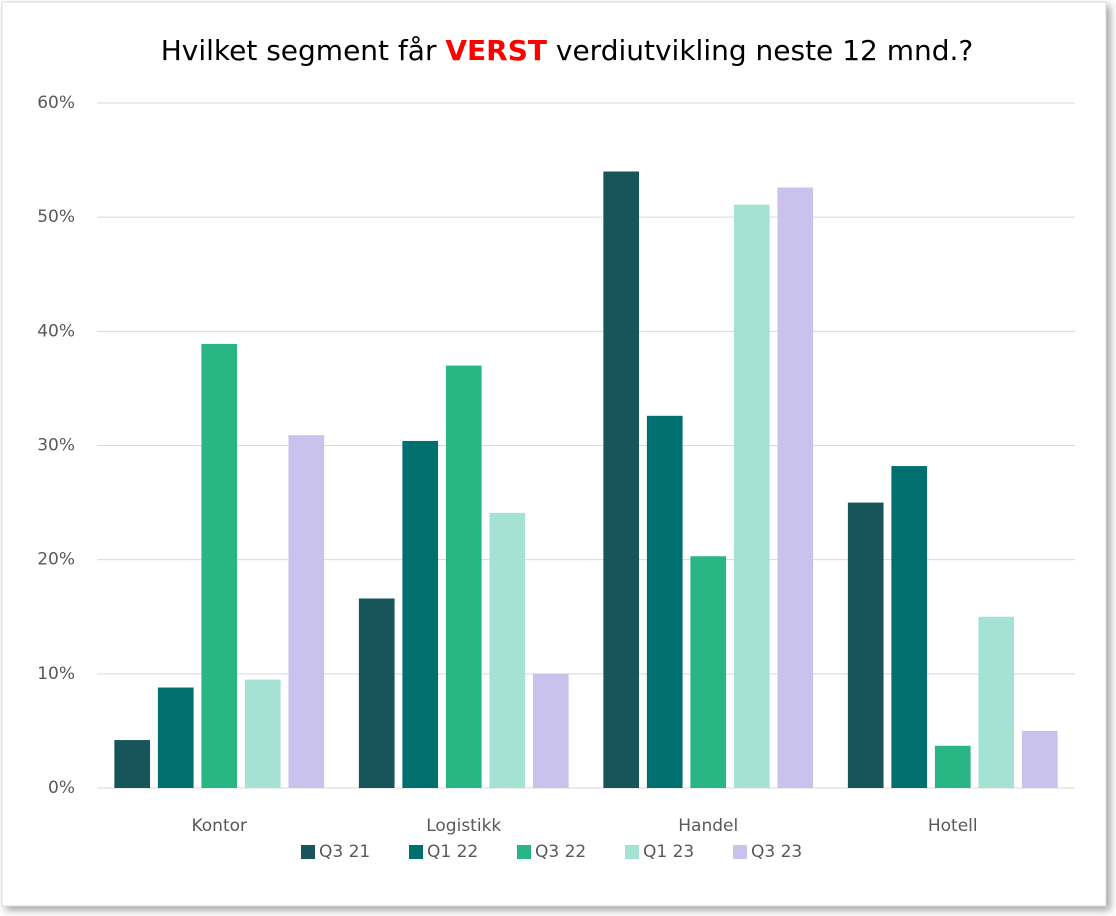 The height and width of the screenshot is (916, 1116). Describe the element at coordinates (56, 560) in the screenshot. I see `y-tick-label: 20%` at that location.